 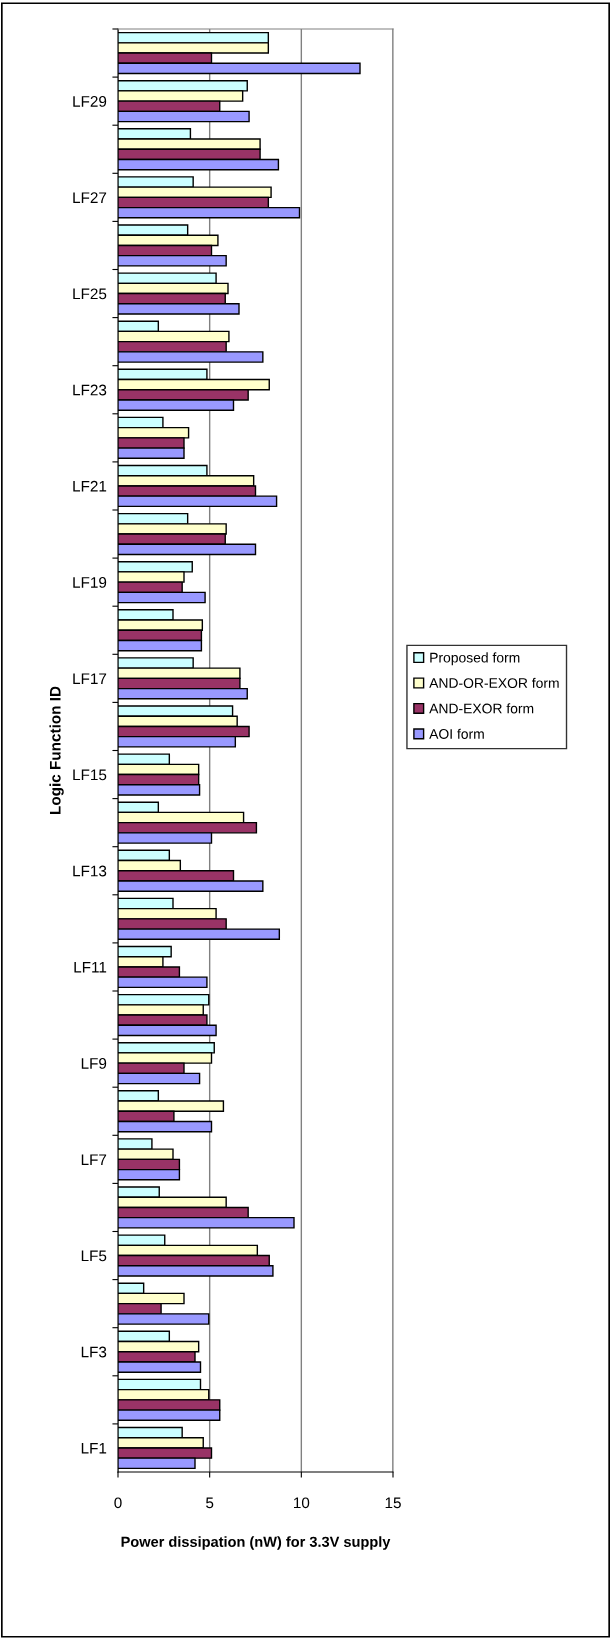 I want to click on y-tick-label: LF1, so click(x=94, y=1448).